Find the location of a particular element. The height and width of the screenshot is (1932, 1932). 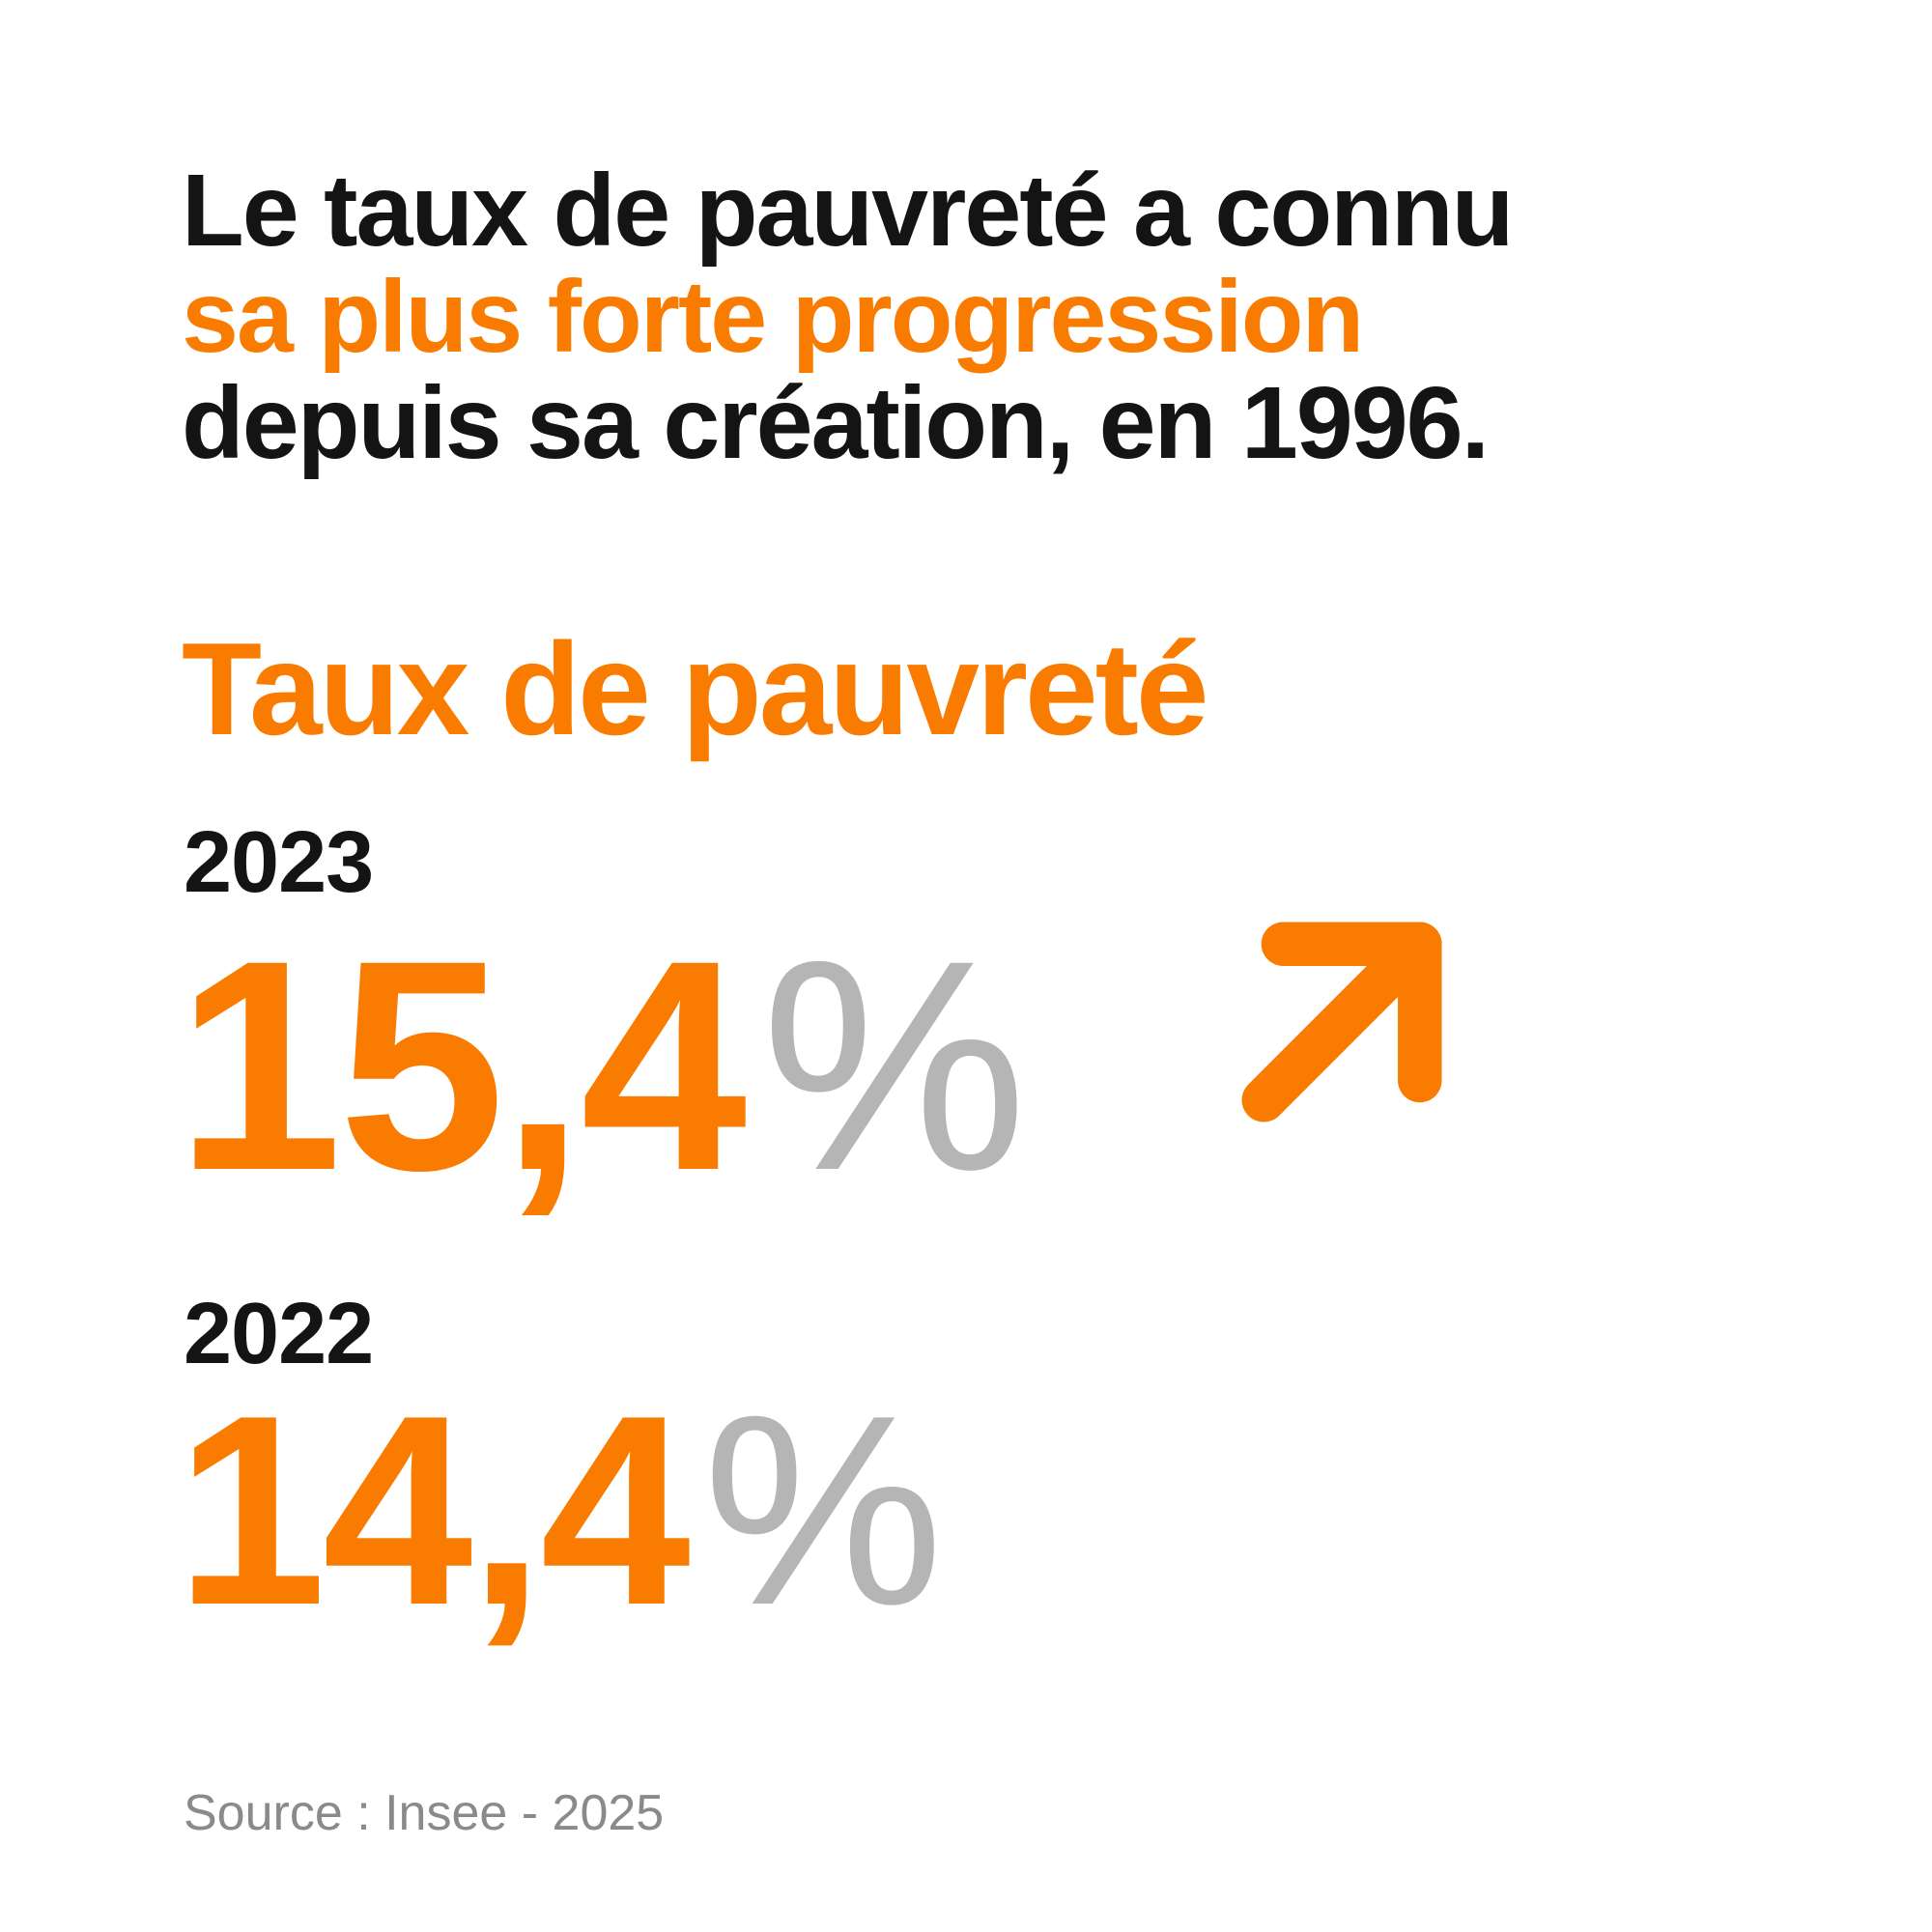

percent-sign-2023: % is located at coordinates (894, 1065).